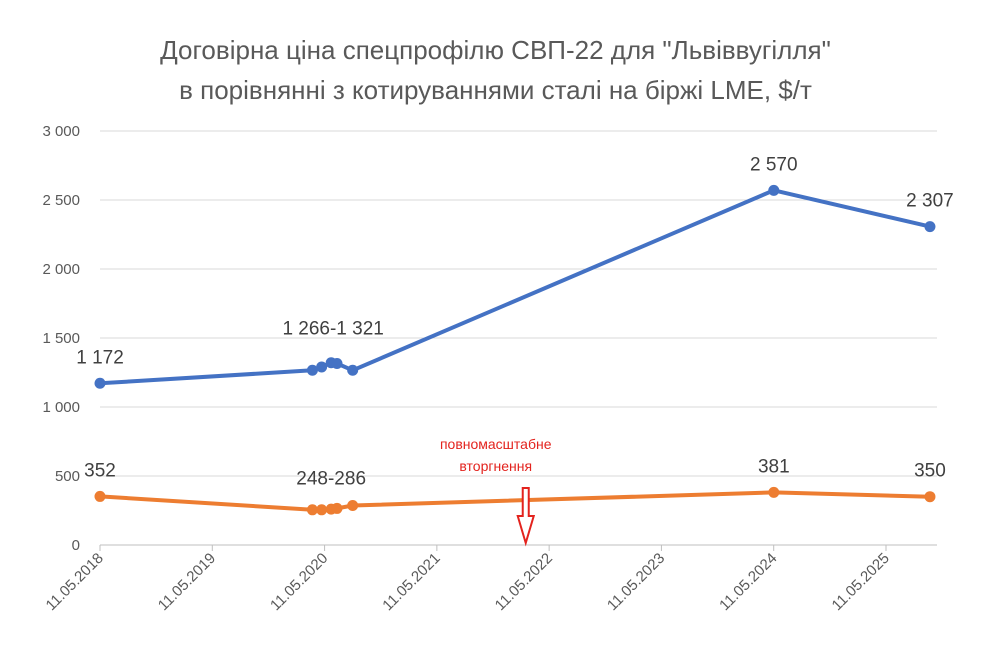 Image resolution: width=991 pixels, height=666 pixels. What do you see at coordinates (76, 545) in the screenshot?
I see `y-tick-label: 0` at bounding box center [76, 545].